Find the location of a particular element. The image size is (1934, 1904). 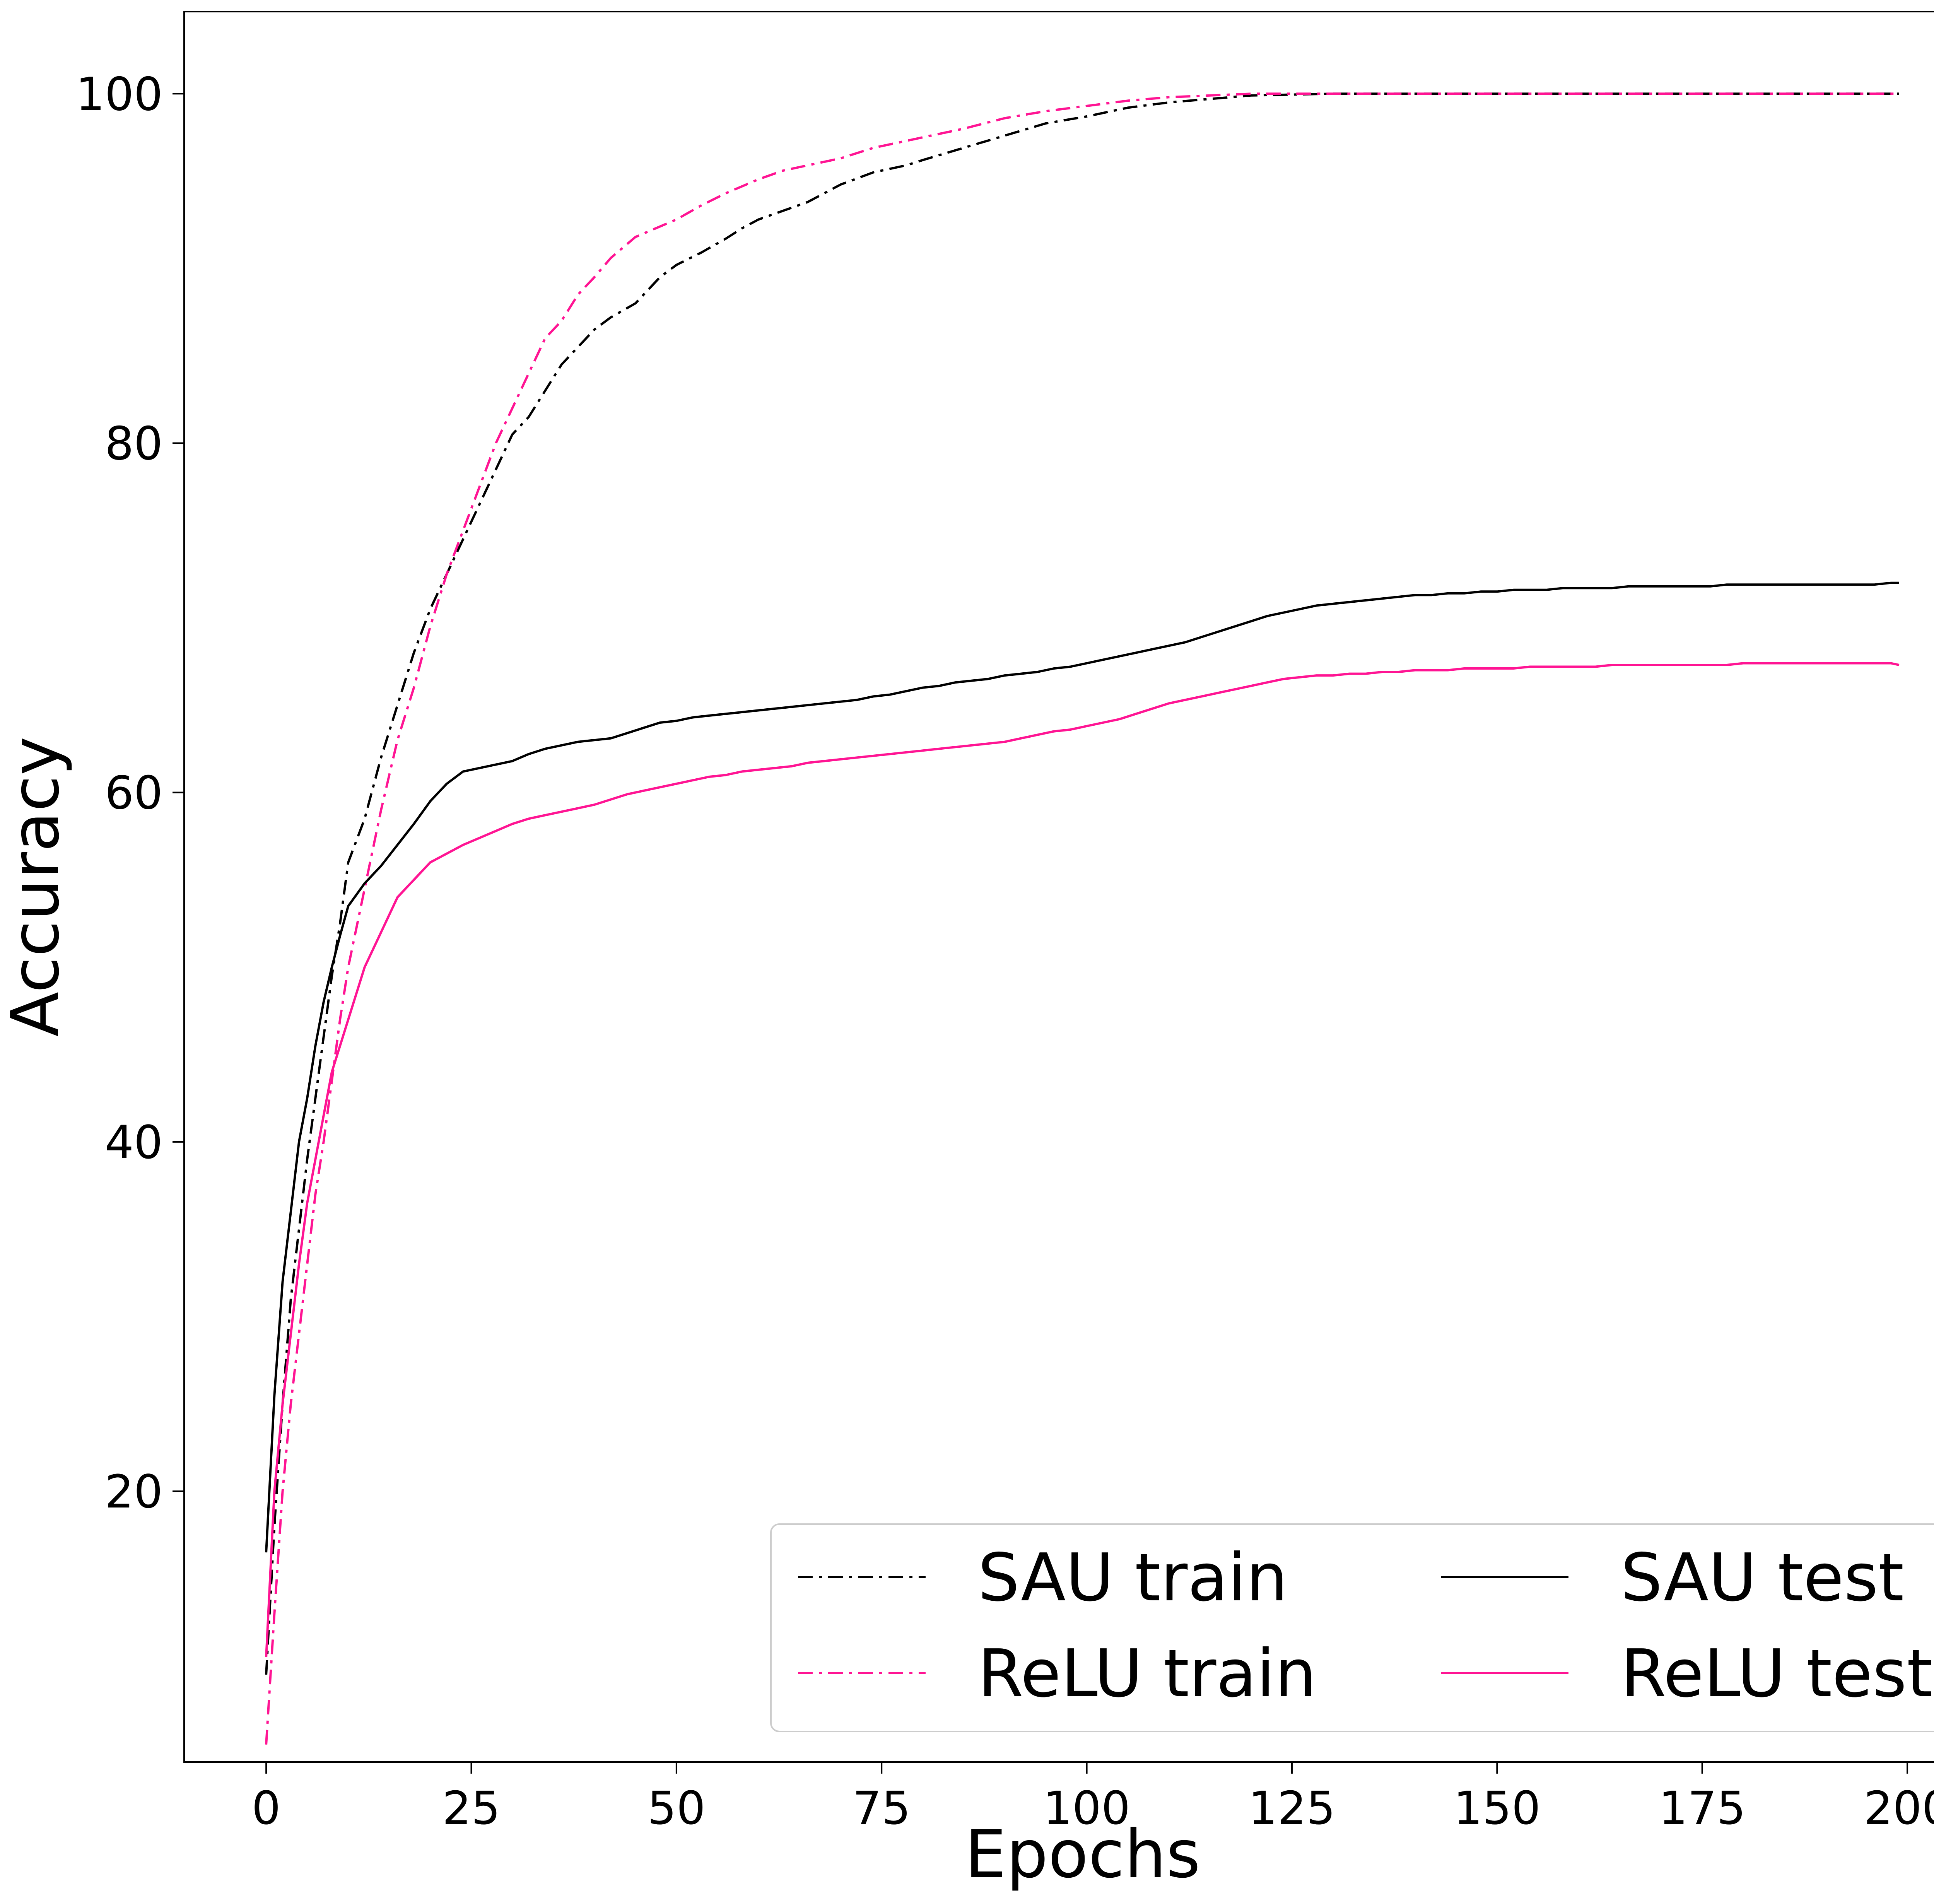

x-tick-label: 100 is located at coordinates (1086, 1808).